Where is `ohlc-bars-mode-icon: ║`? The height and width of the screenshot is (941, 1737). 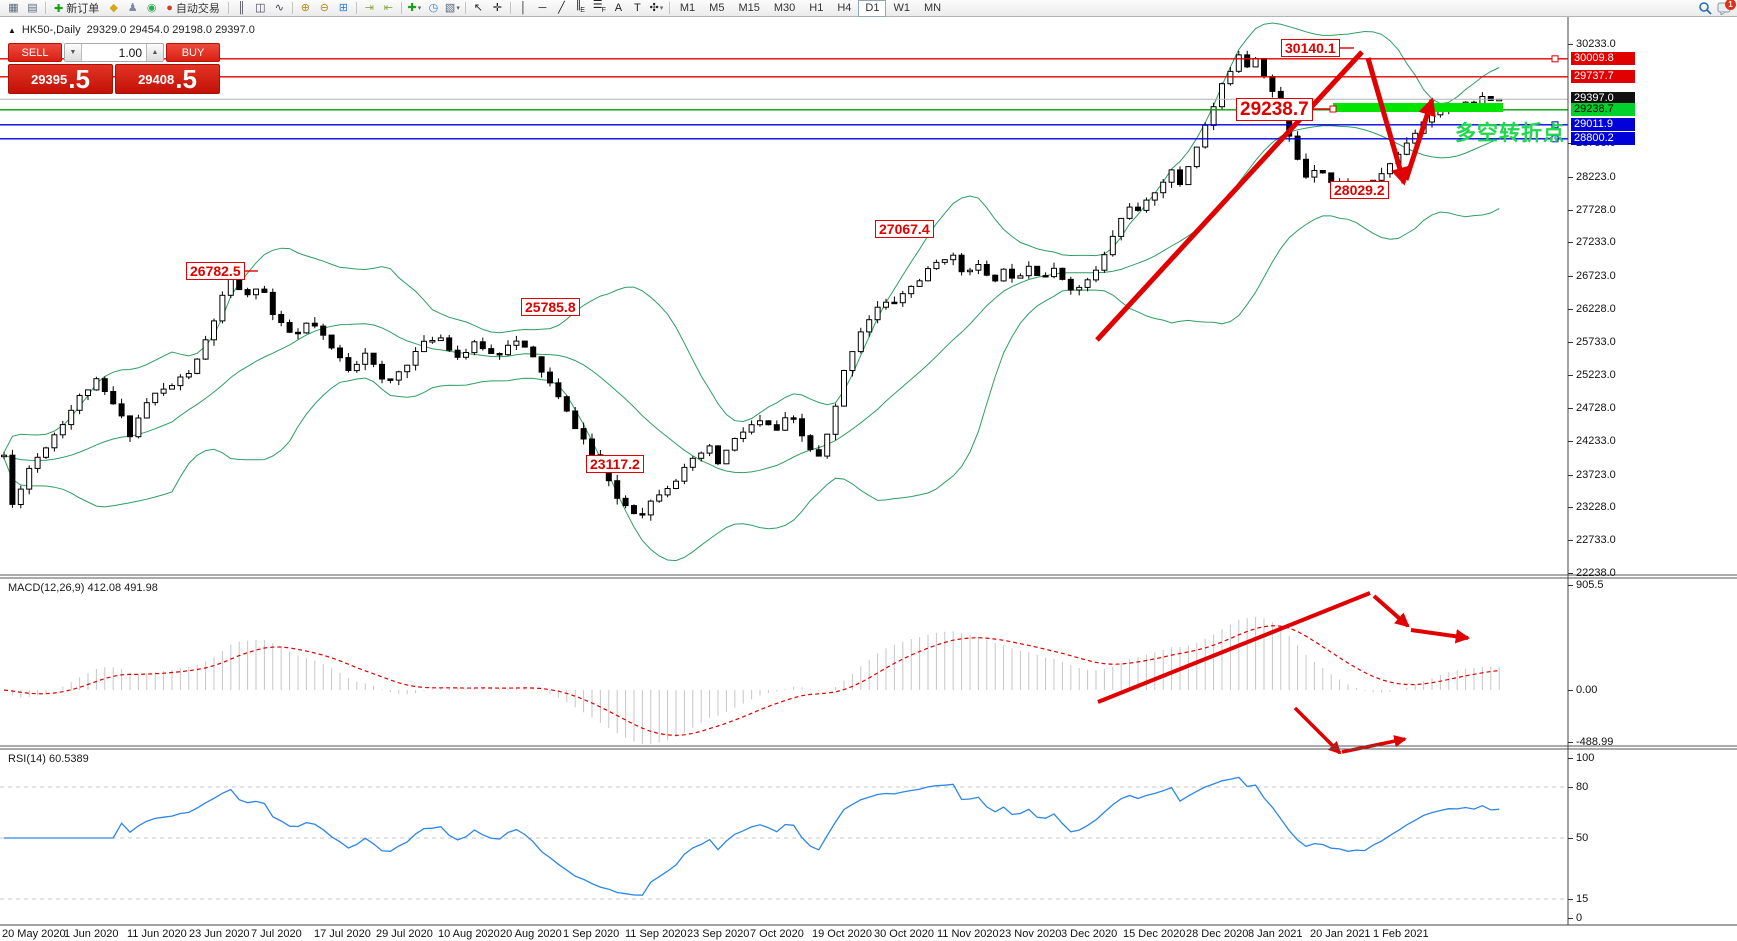
ohlc-bars-mode-icon: ║ is located at coordinates (241, 7).